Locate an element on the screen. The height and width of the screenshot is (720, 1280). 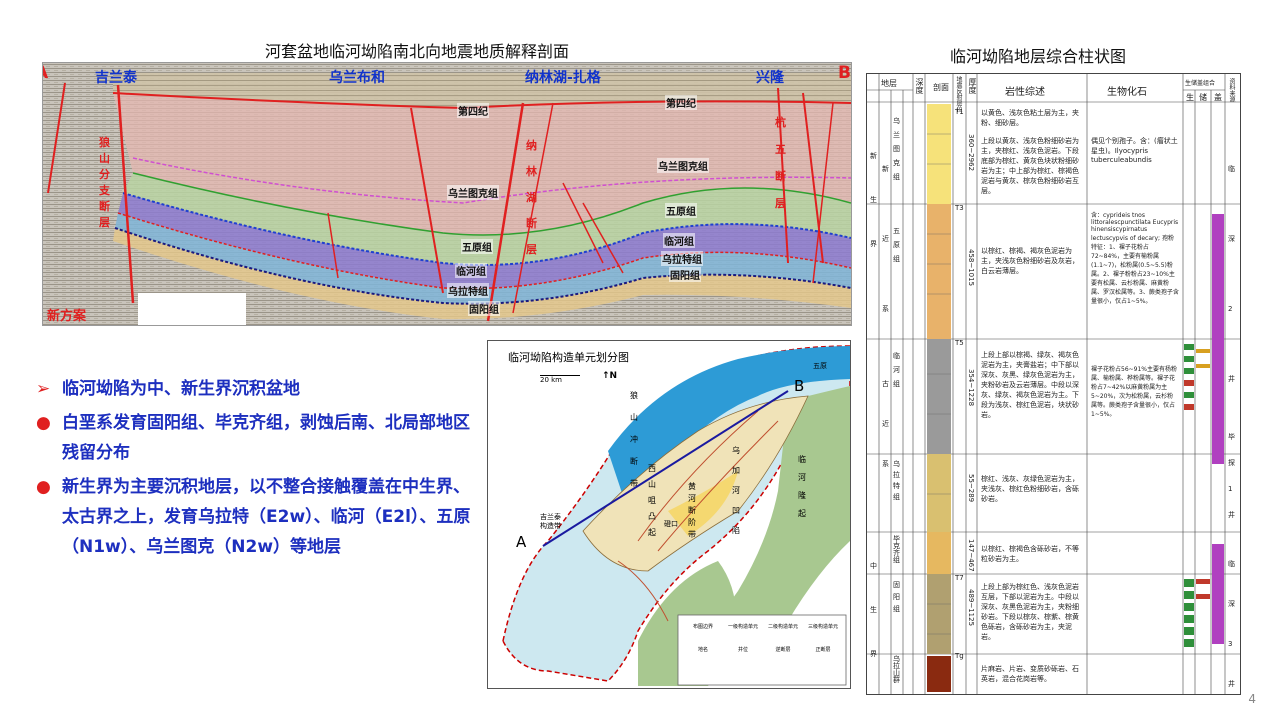
fm-label-bikeqi: 毕克齐组 is located at coordinates (896, 549).